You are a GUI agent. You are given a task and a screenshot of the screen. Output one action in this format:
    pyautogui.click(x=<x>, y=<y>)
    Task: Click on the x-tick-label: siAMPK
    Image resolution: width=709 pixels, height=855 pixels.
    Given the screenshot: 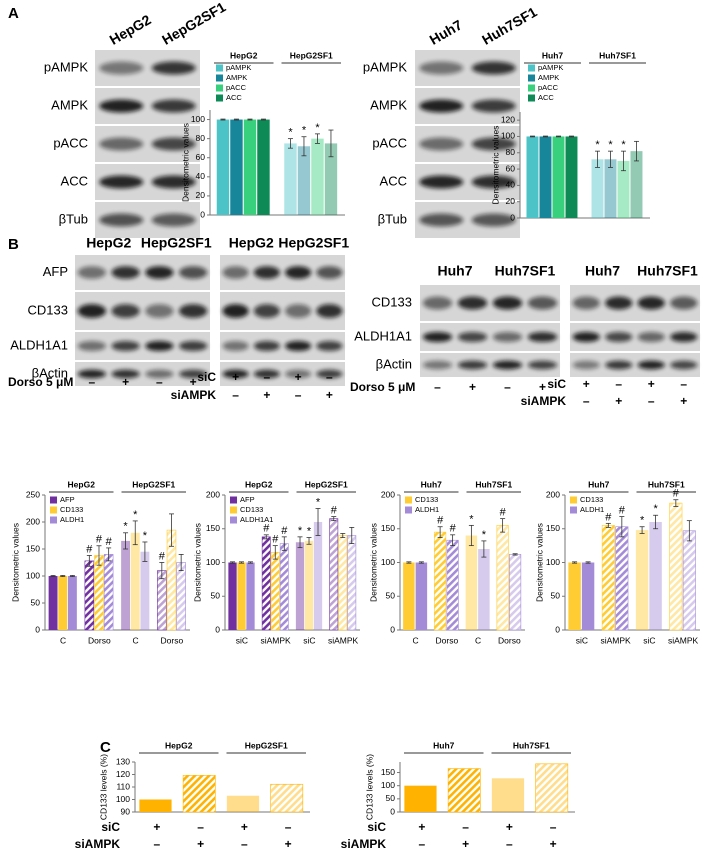 What is the action you would take?
    pyautogui.click(x=343, y=640)
    